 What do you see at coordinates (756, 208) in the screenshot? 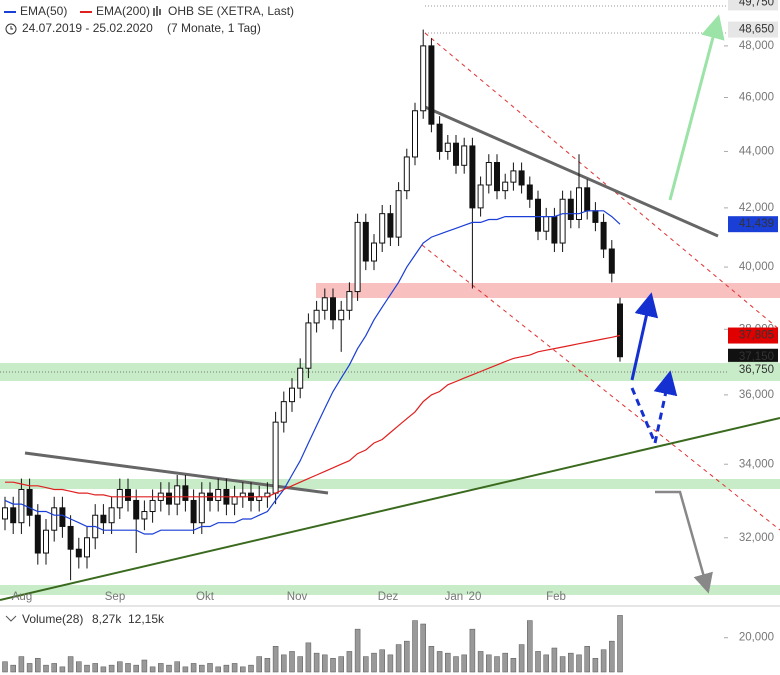
I see `y-tick-label: 42,000` at bounding box center [756, 208].